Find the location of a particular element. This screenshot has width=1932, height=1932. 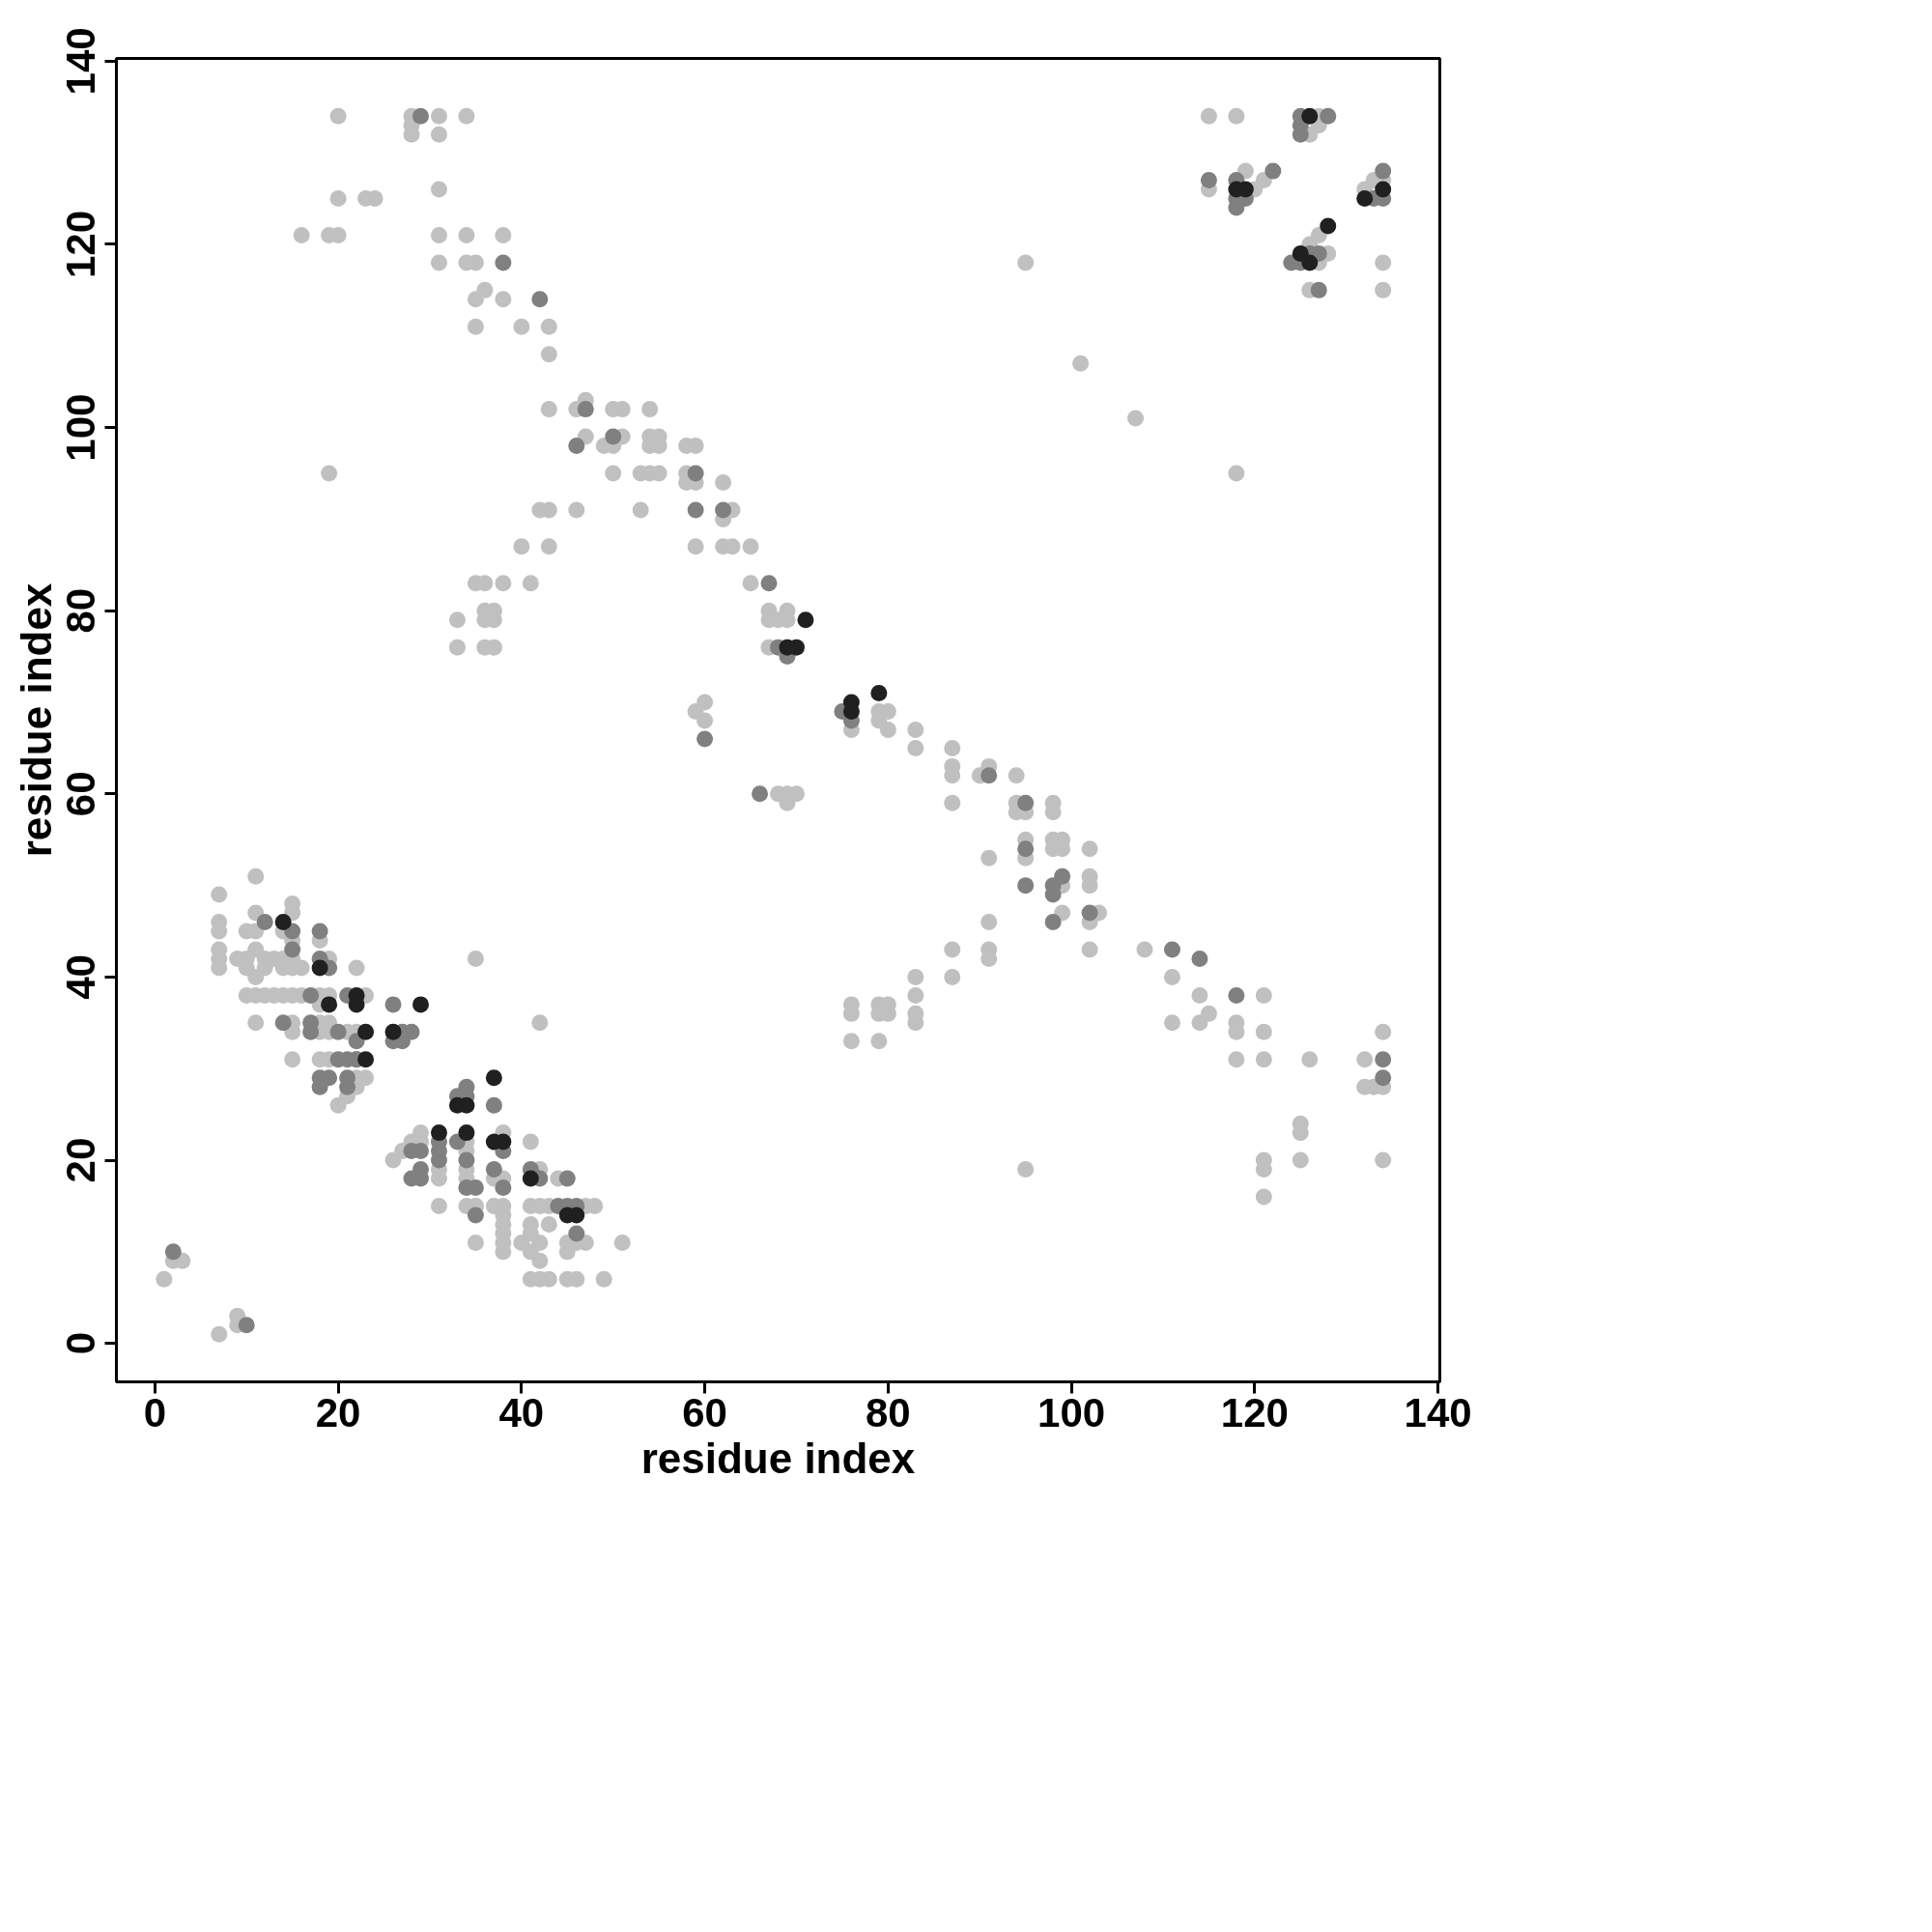

y-tick-label: 120 is located at coordinates (81, 244).